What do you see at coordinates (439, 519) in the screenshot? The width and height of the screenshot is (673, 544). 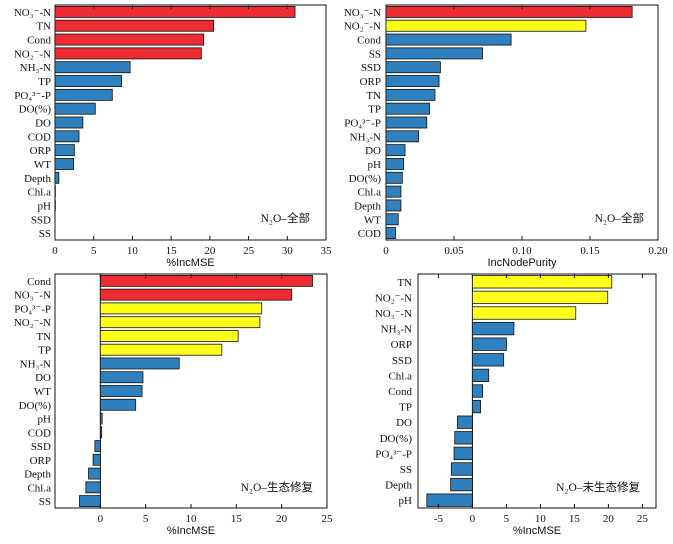 I see `x-tick-label: -5` at bounding box center [439, 519].